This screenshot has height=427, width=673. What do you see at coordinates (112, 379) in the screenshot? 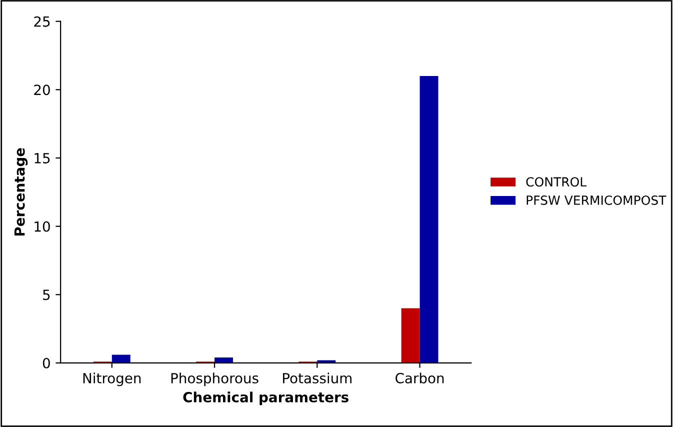
I see `x-tick-label: Nitrogen` at bounding box center [112, 379].